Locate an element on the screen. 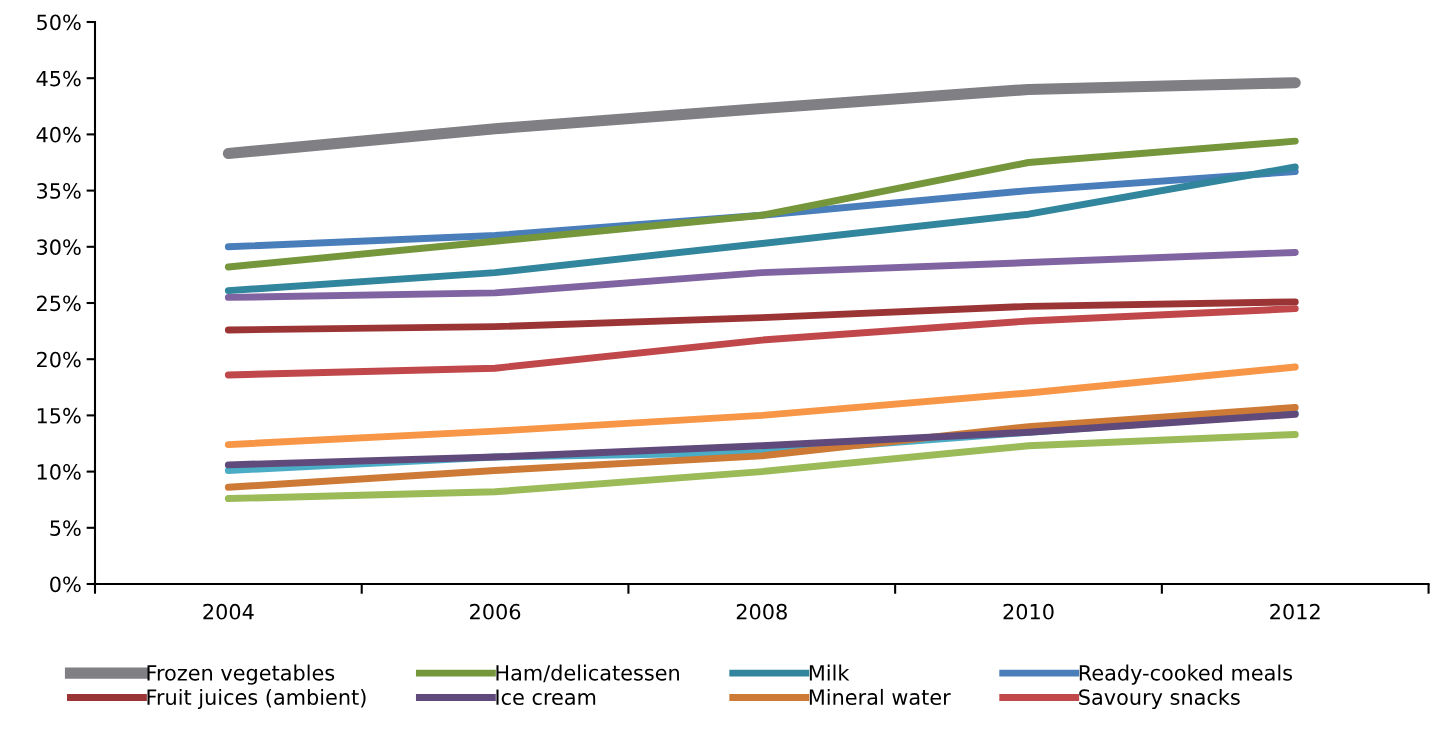 The height and width of the screenshot is (734, 1430). y-tick-label: 30% is located at coordinates (59, 247).